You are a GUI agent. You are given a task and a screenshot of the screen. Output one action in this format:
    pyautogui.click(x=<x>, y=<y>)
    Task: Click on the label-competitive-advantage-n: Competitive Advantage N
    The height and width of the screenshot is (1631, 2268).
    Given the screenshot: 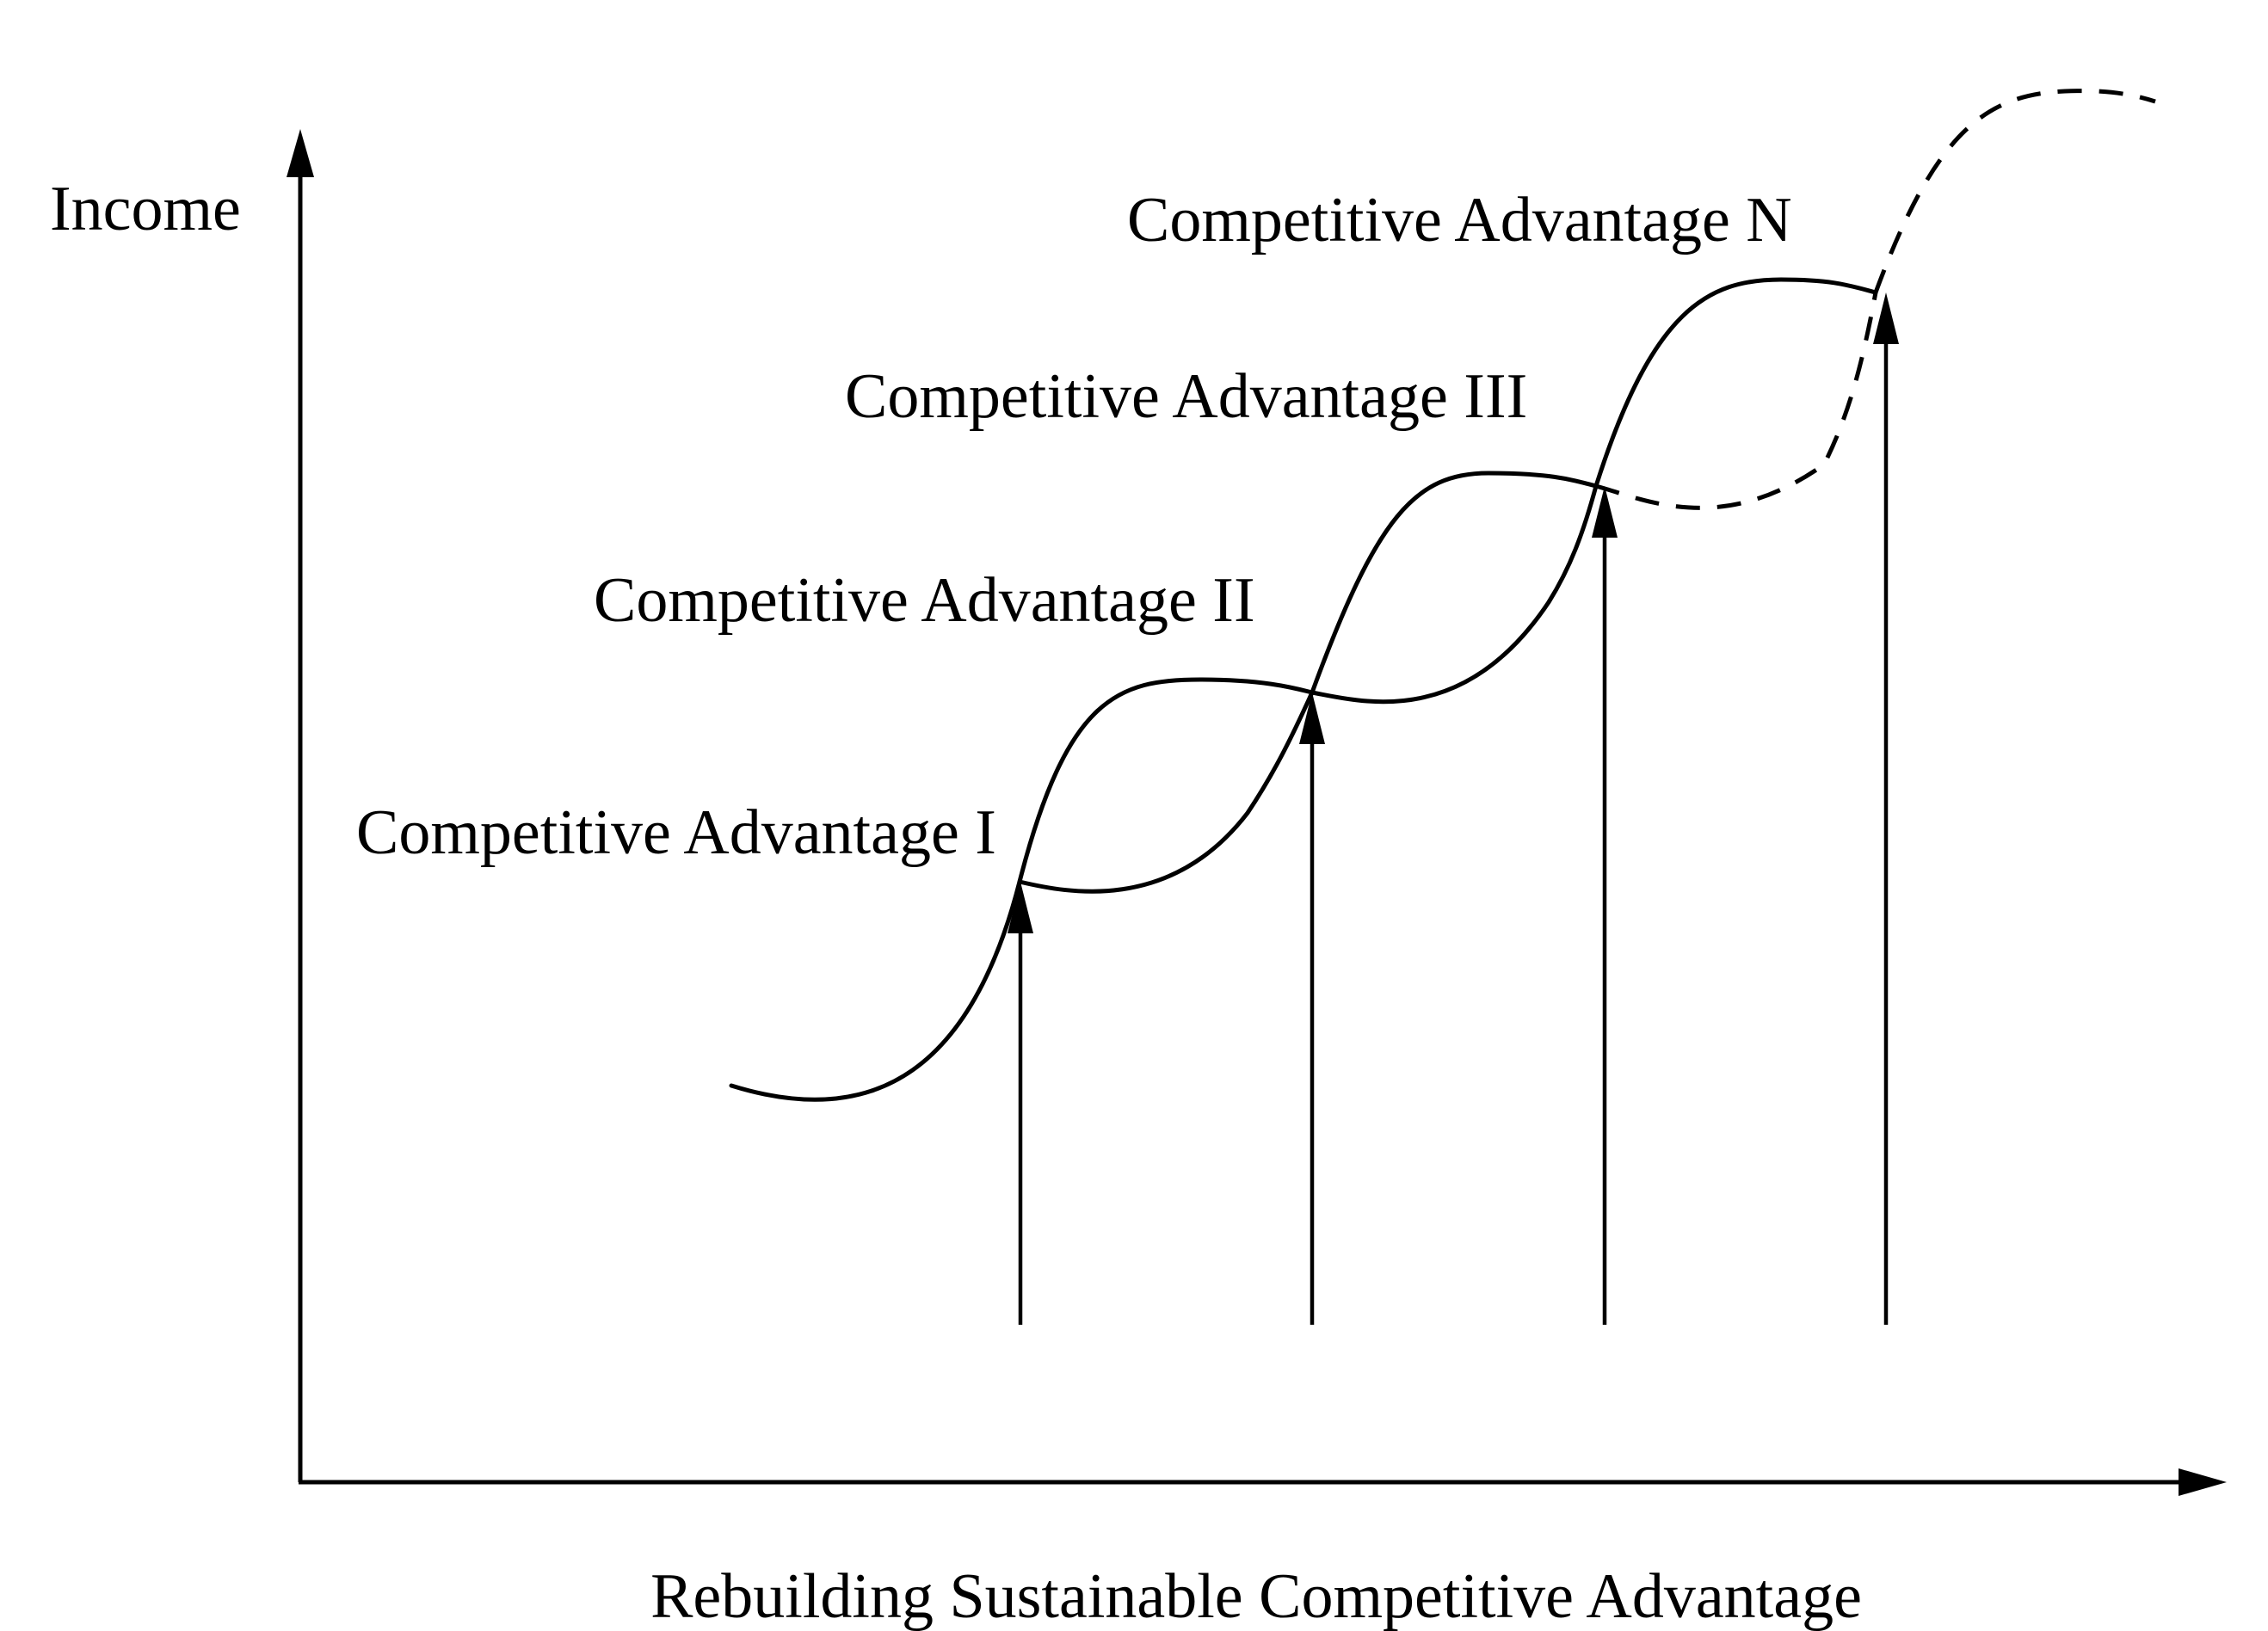 What is the action you would take?
    pyautogui.click(x=1459, y=220)
    